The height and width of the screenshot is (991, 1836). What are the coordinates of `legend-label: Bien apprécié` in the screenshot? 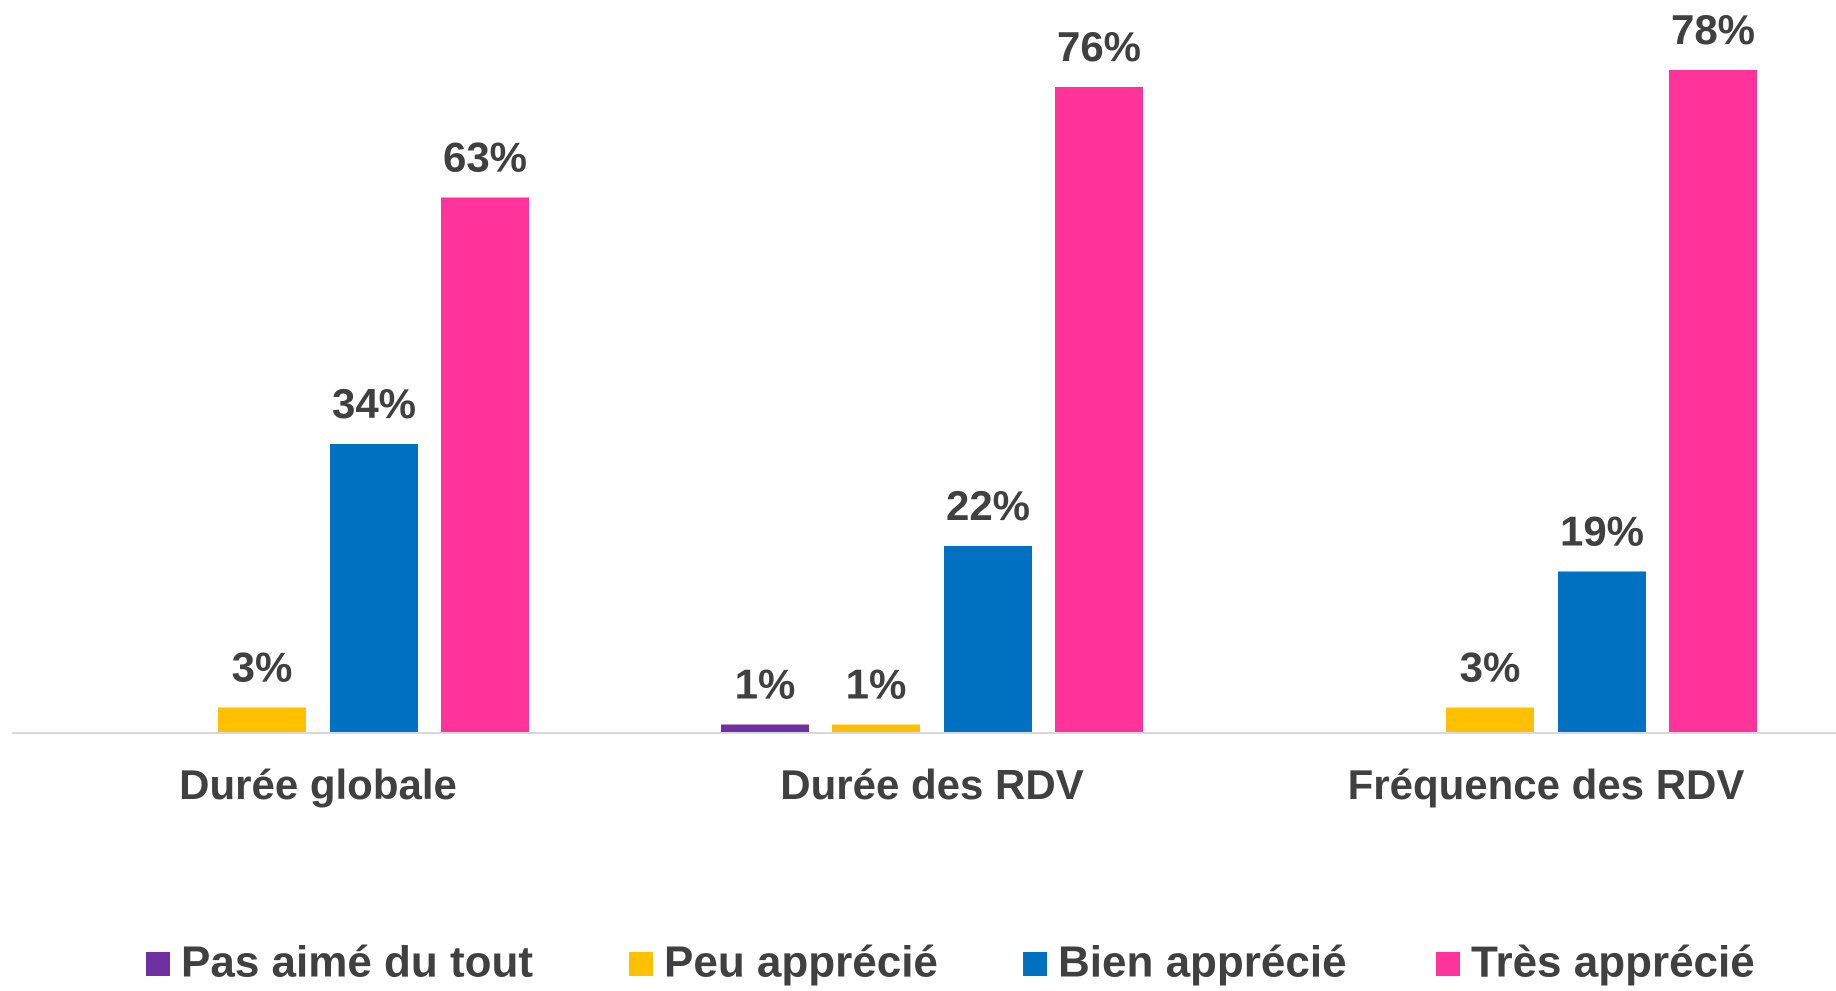 It's located at (1202, 962).